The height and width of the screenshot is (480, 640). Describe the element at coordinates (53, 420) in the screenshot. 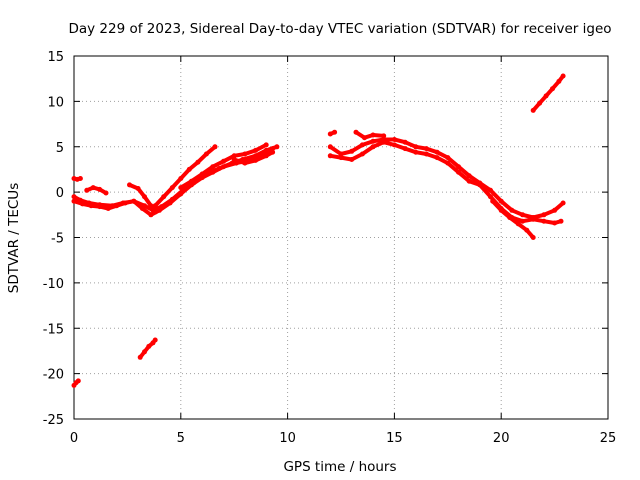

I see `y-tick-label: -25` at that location.